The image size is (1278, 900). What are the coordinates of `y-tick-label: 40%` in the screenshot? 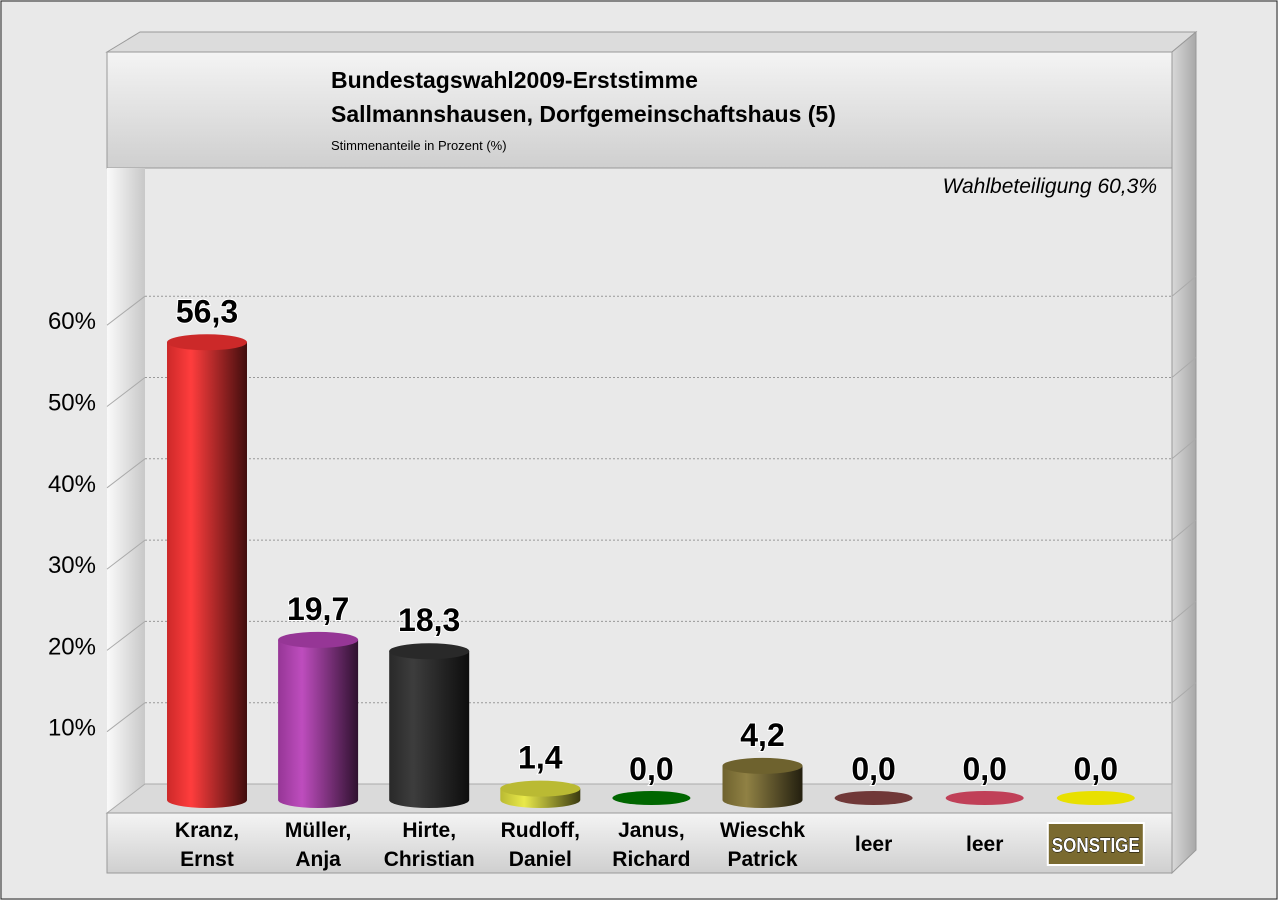 It's located at (72, 484).